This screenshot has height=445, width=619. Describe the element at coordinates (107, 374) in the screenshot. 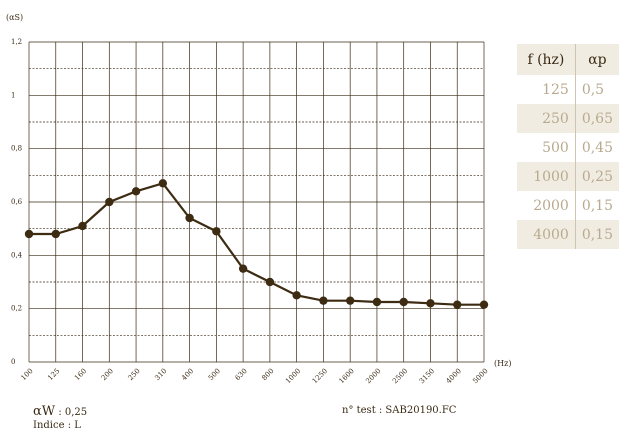

I see `x-tick-label: 200` at that location.